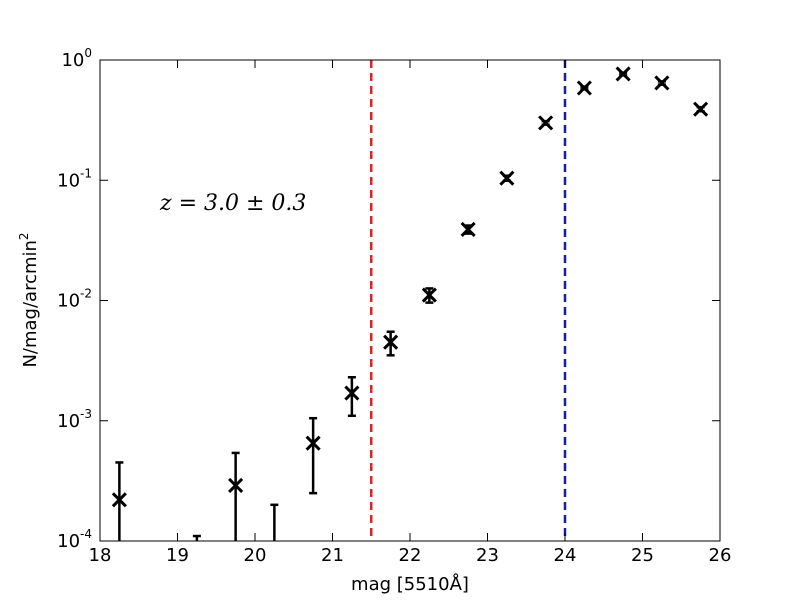  What do you see at coordinates (232, 203) in the screenshot?
I see `annotation: z = 3.0 ± 0.3` at bounding box center [232, 203].